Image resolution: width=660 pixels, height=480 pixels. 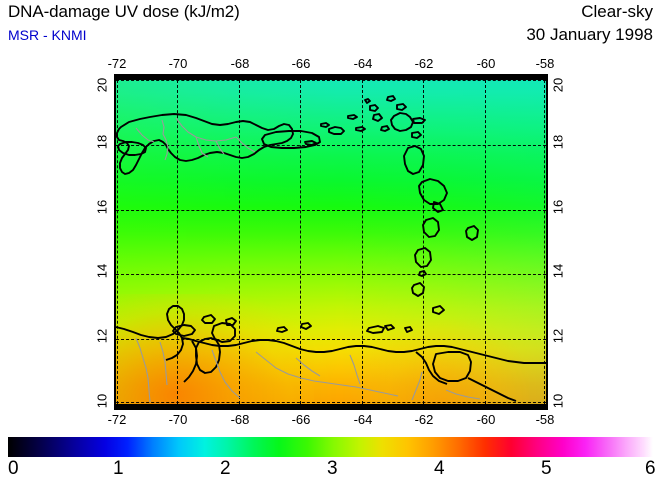 I want to click on coastline-trinidad, so click(x=452, y=366).